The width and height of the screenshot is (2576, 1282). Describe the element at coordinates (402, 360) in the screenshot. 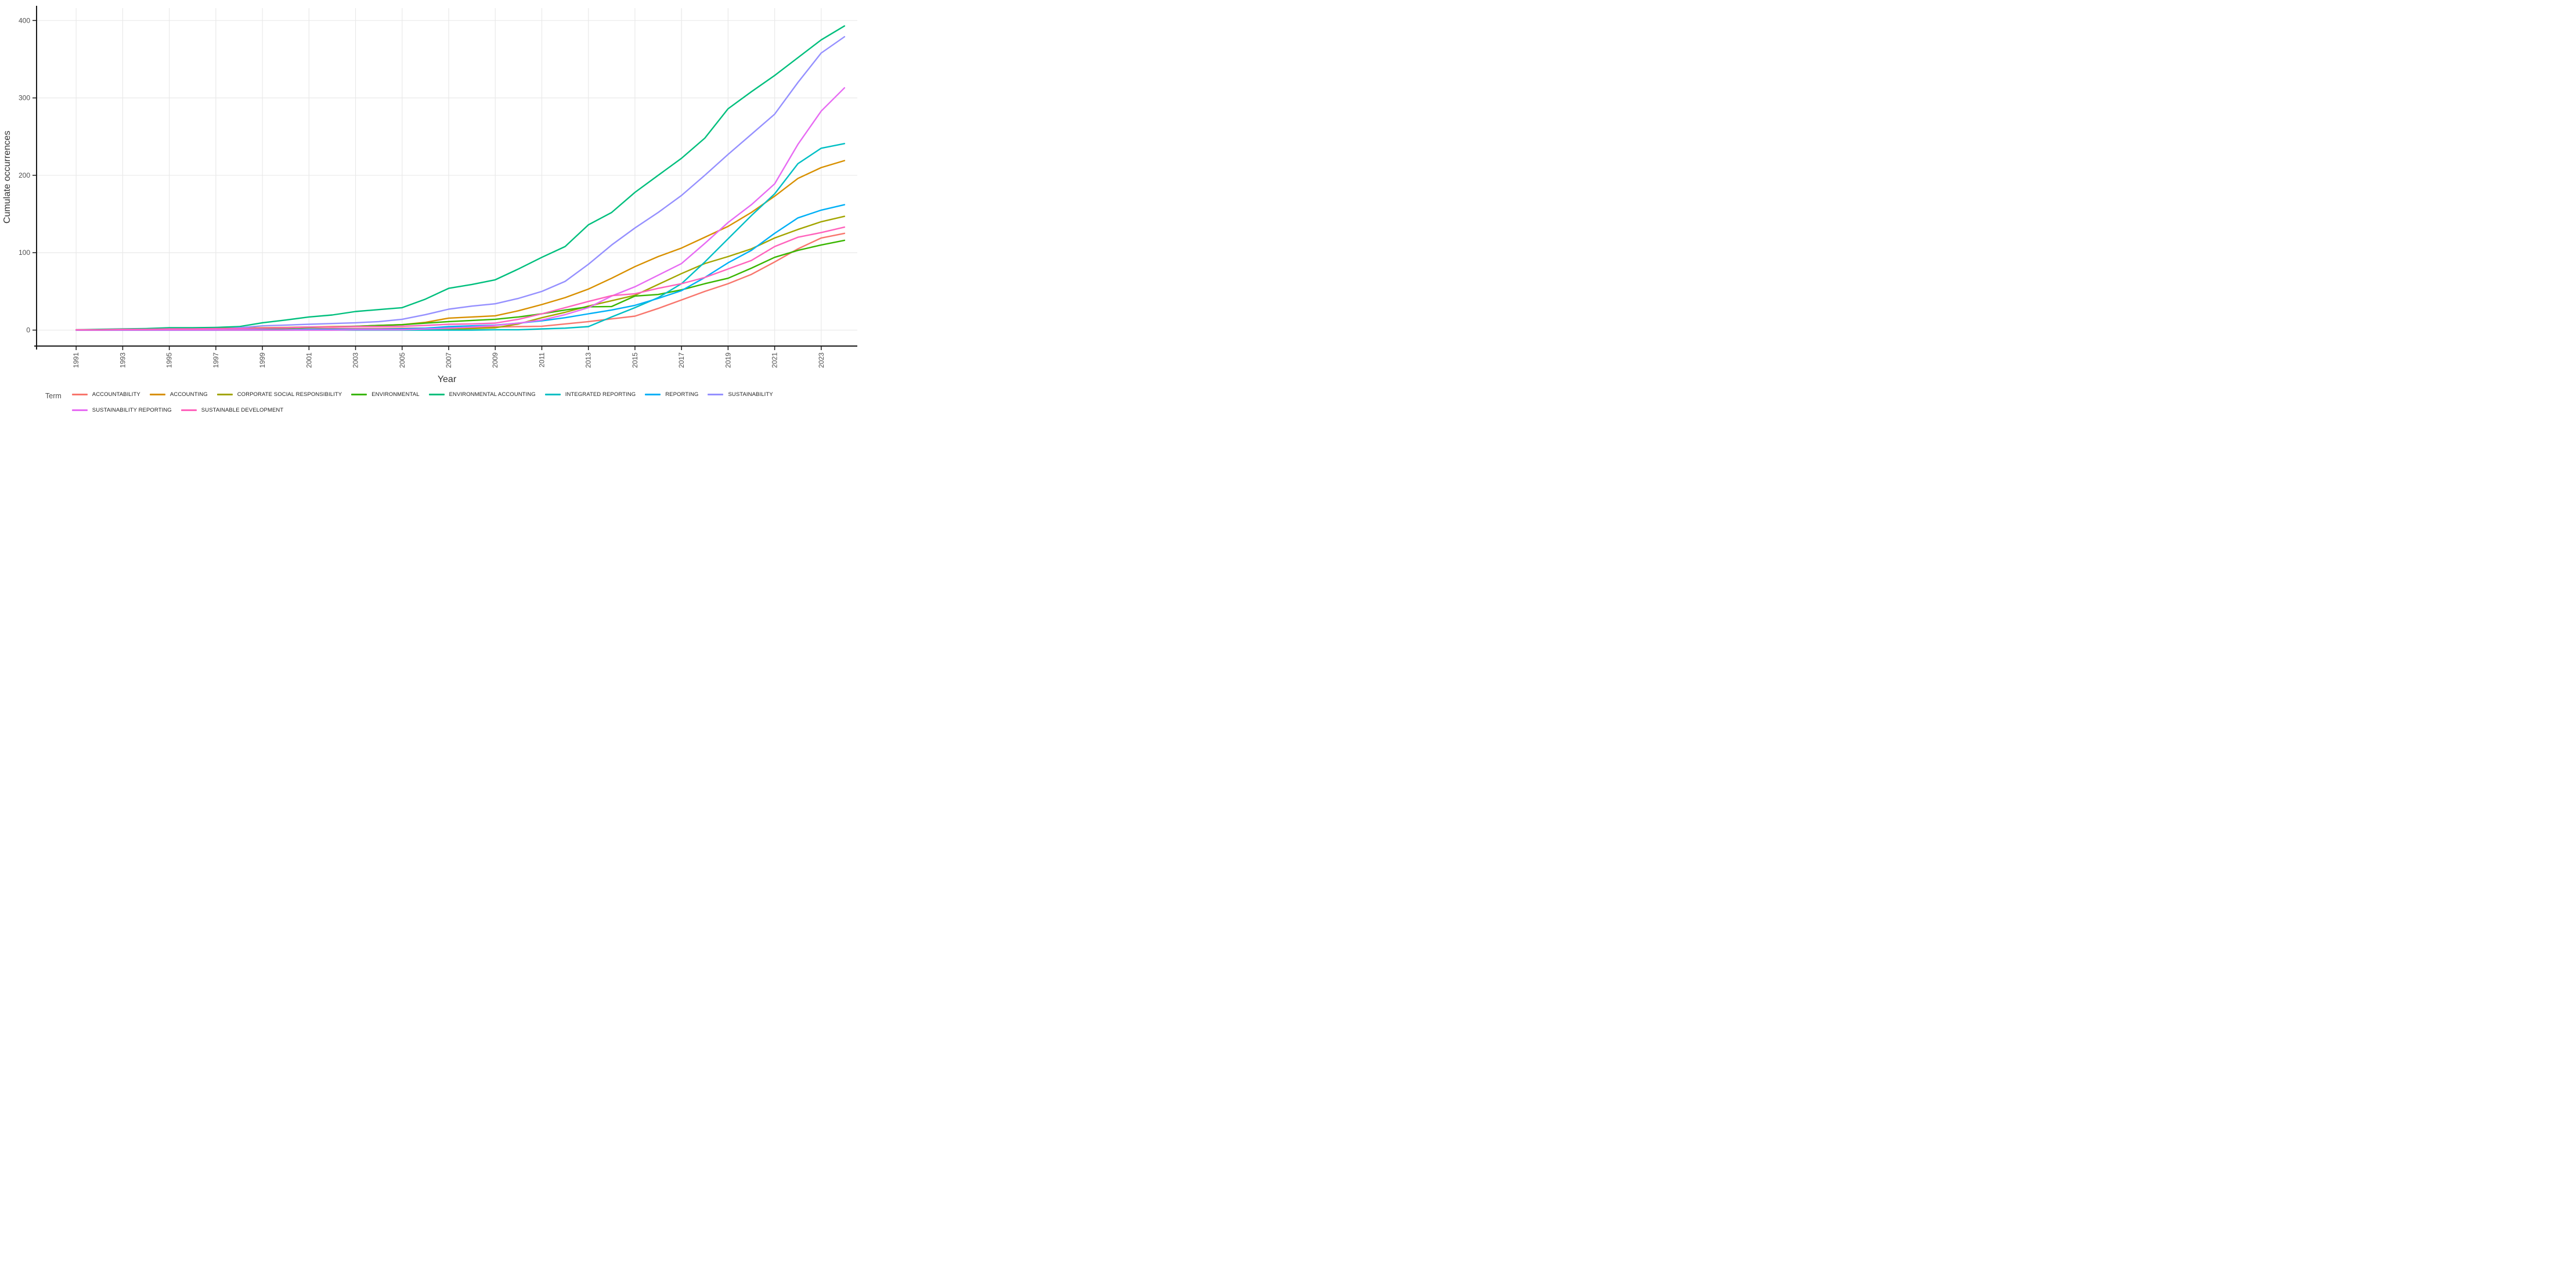

I see `x-tick-label: 2005` at that location.